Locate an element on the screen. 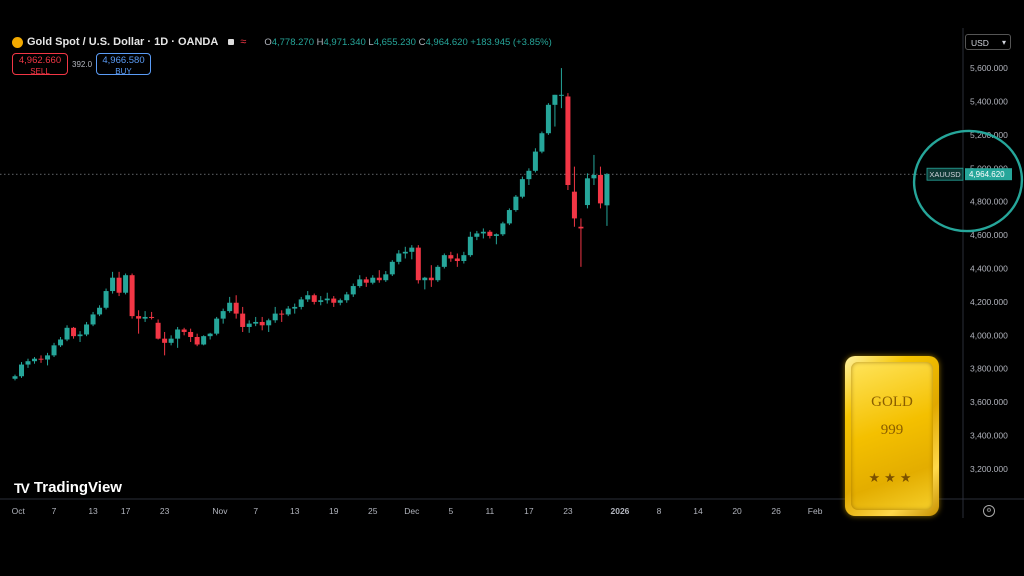  settings-icon: ⚙ is located at coordinates (989, 511).